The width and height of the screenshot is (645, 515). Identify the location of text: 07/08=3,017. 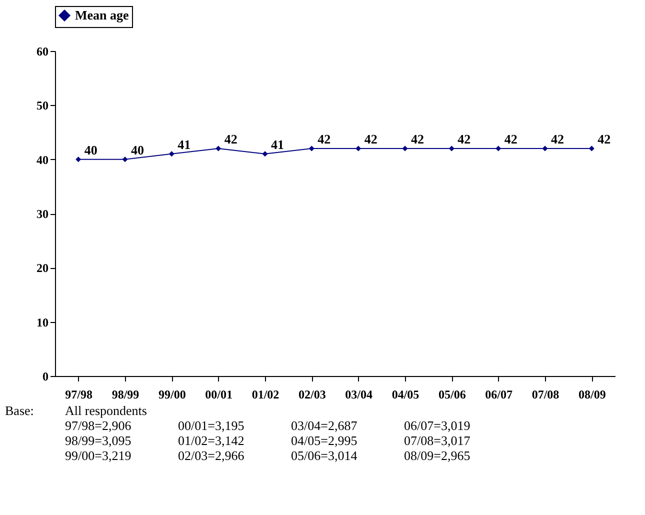
(437, 440).